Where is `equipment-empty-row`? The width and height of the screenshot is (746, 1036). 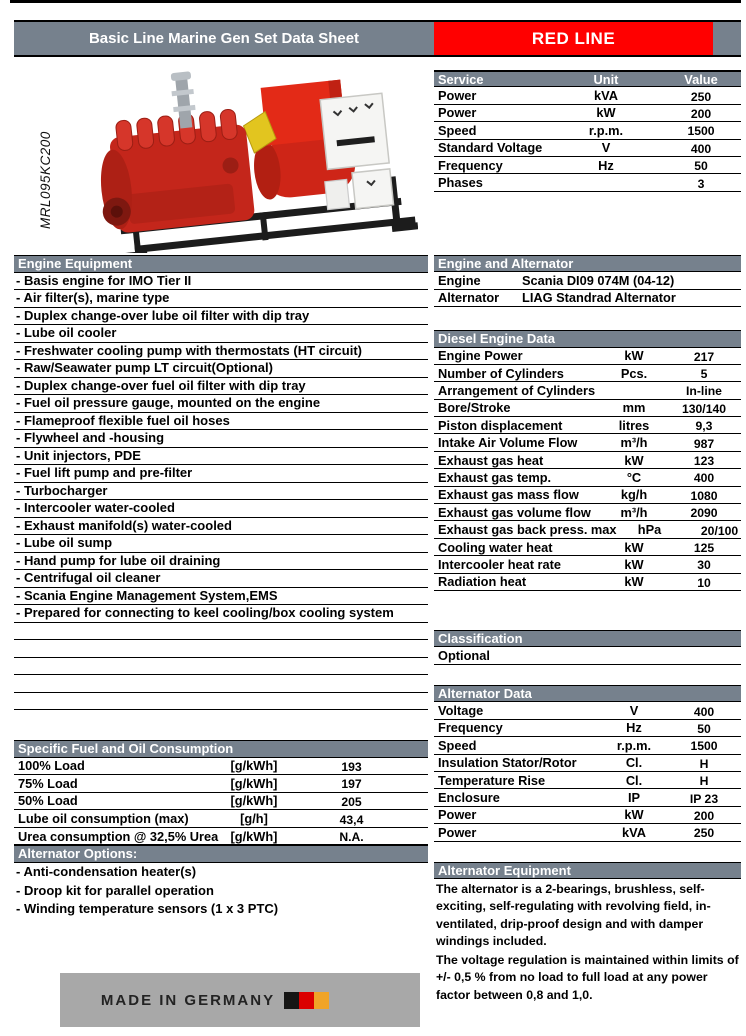 equipment-empty-row is located at coordinates (221, 684).